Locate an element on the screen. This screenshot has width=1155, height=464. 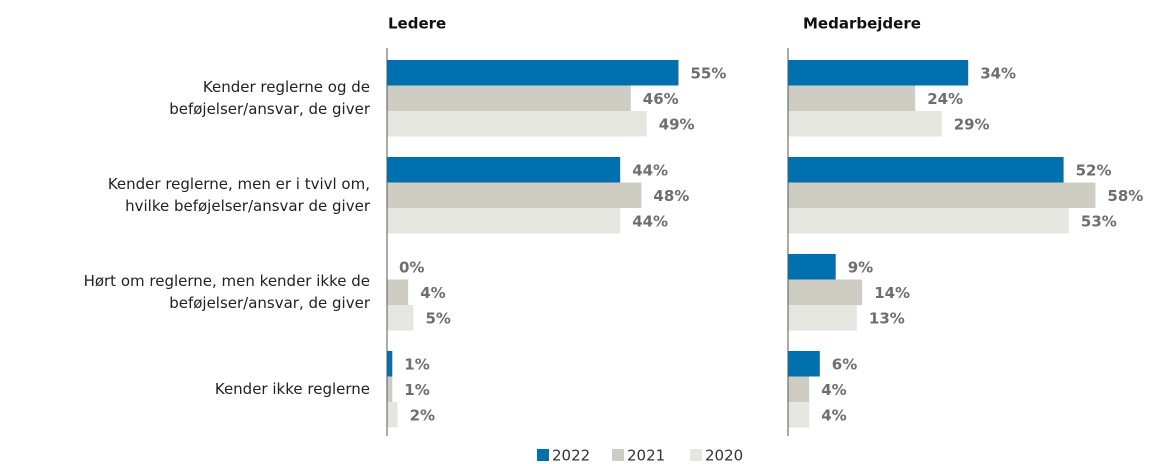
value-label: 29% is located at coordinates (972, 124).